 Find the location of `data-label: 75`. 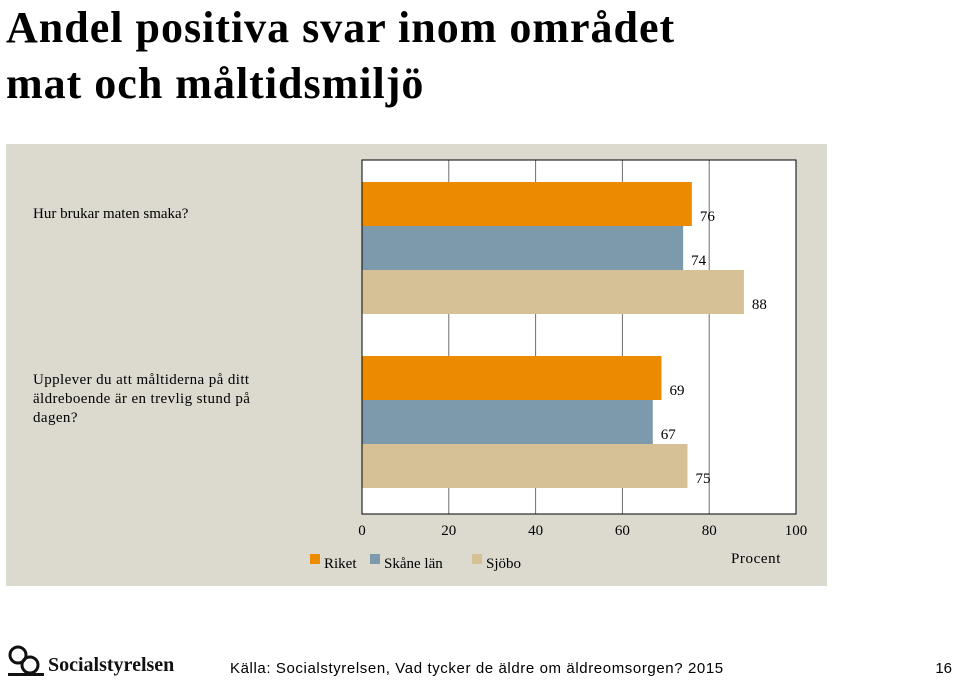

data-label: 75 is located at coordinates (703, 479).